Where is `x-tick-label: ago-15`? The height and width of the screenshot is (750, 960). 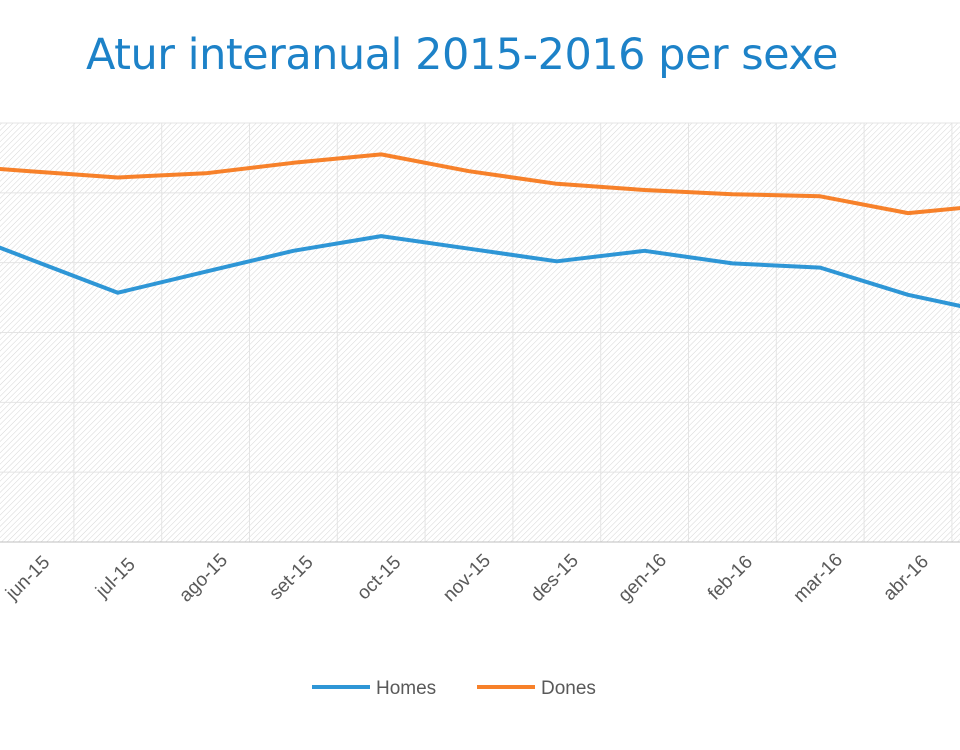
x-tick-label: ago-15 is located at coordinates (203, 578).